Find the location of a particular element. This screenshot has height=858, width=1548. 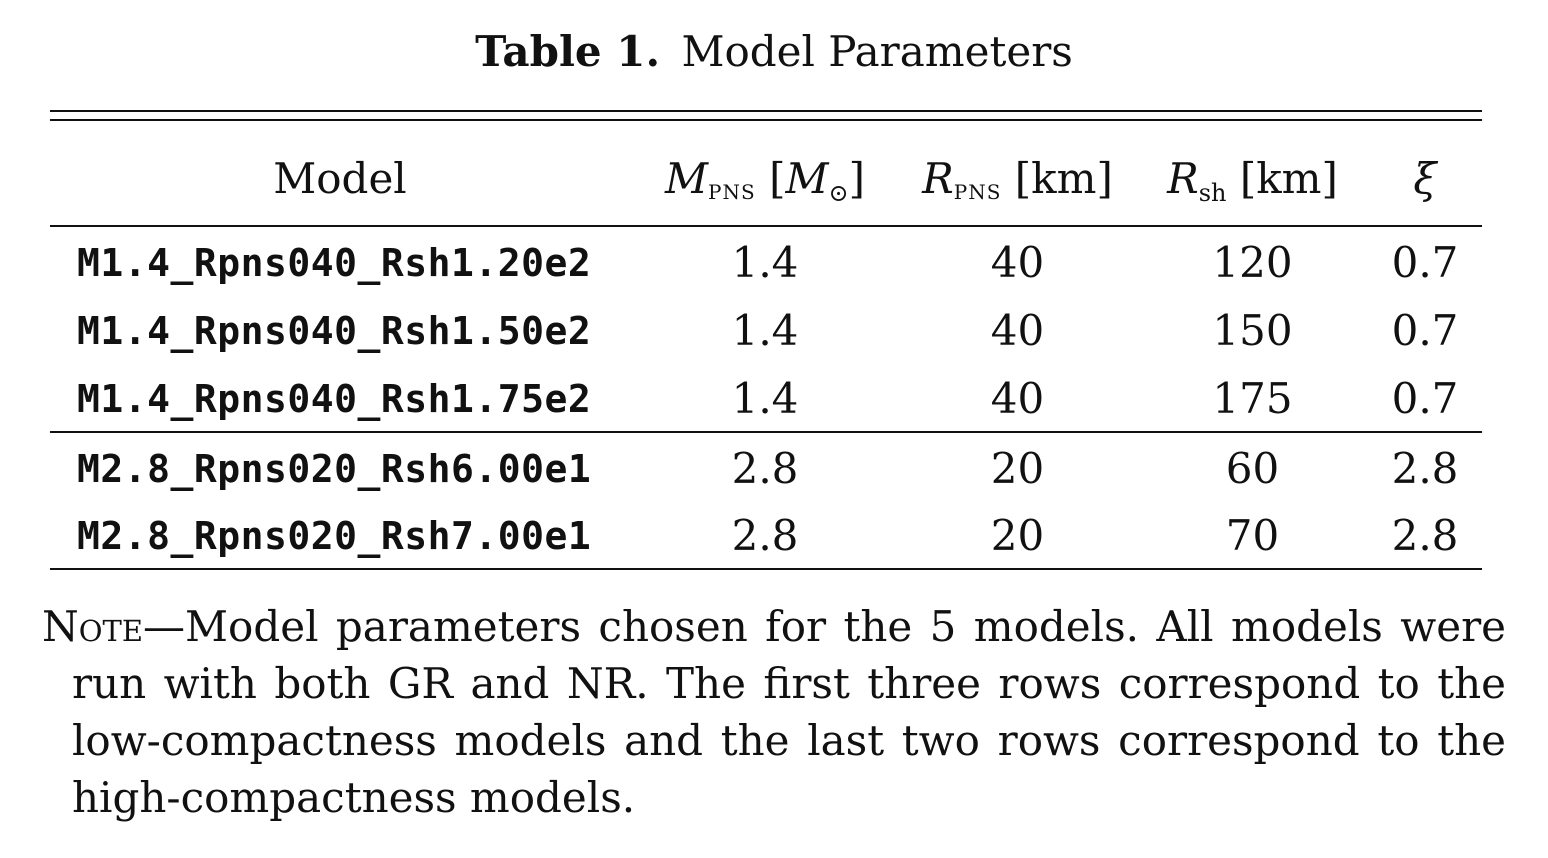

header-model: Model is located at coordinates (340, 178).